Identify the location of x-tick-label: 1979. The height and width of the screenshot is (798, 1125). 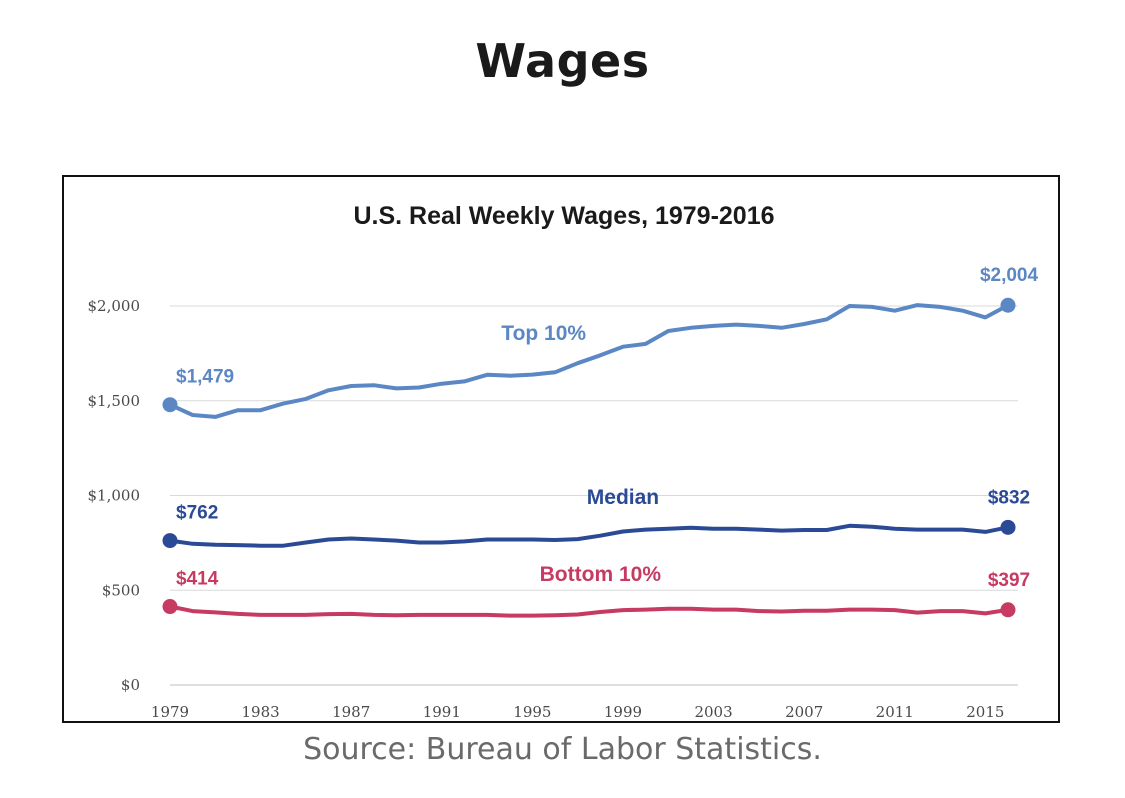
(170, 712).